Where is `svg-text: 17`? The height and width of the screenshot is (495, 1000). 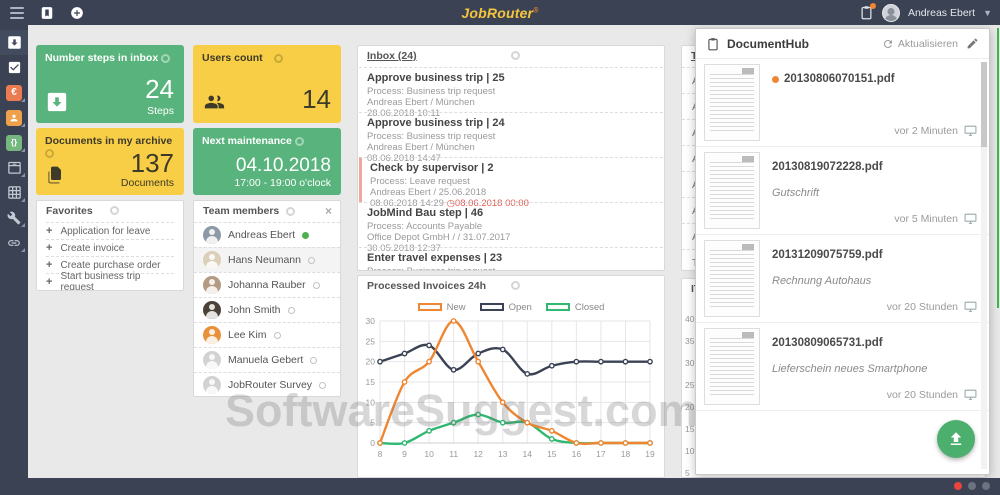
svg-text: 17 is located at coordinates (601, 454).